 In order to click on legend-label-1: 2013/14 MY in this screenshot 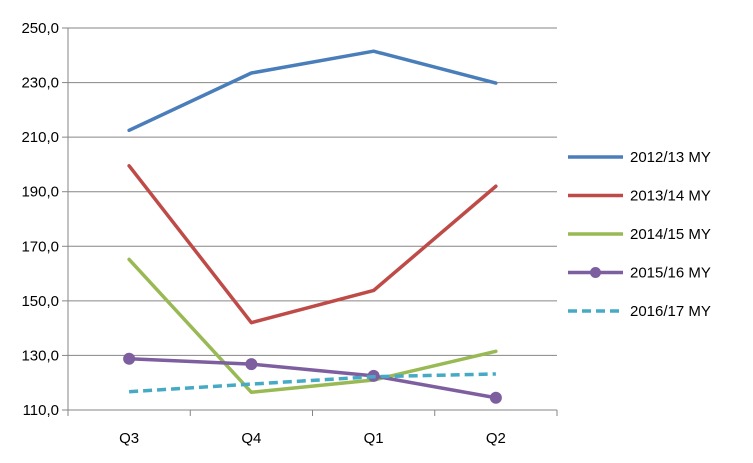, I will do `click(670, 196)`.